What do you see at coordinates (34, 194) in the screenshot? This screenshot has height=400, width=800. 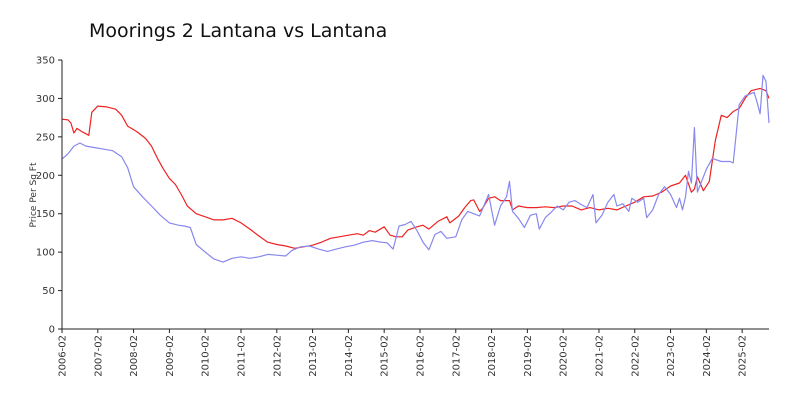 I see `y-axis-label: Price Per Sq Ft` at bounding box center [34, 194].